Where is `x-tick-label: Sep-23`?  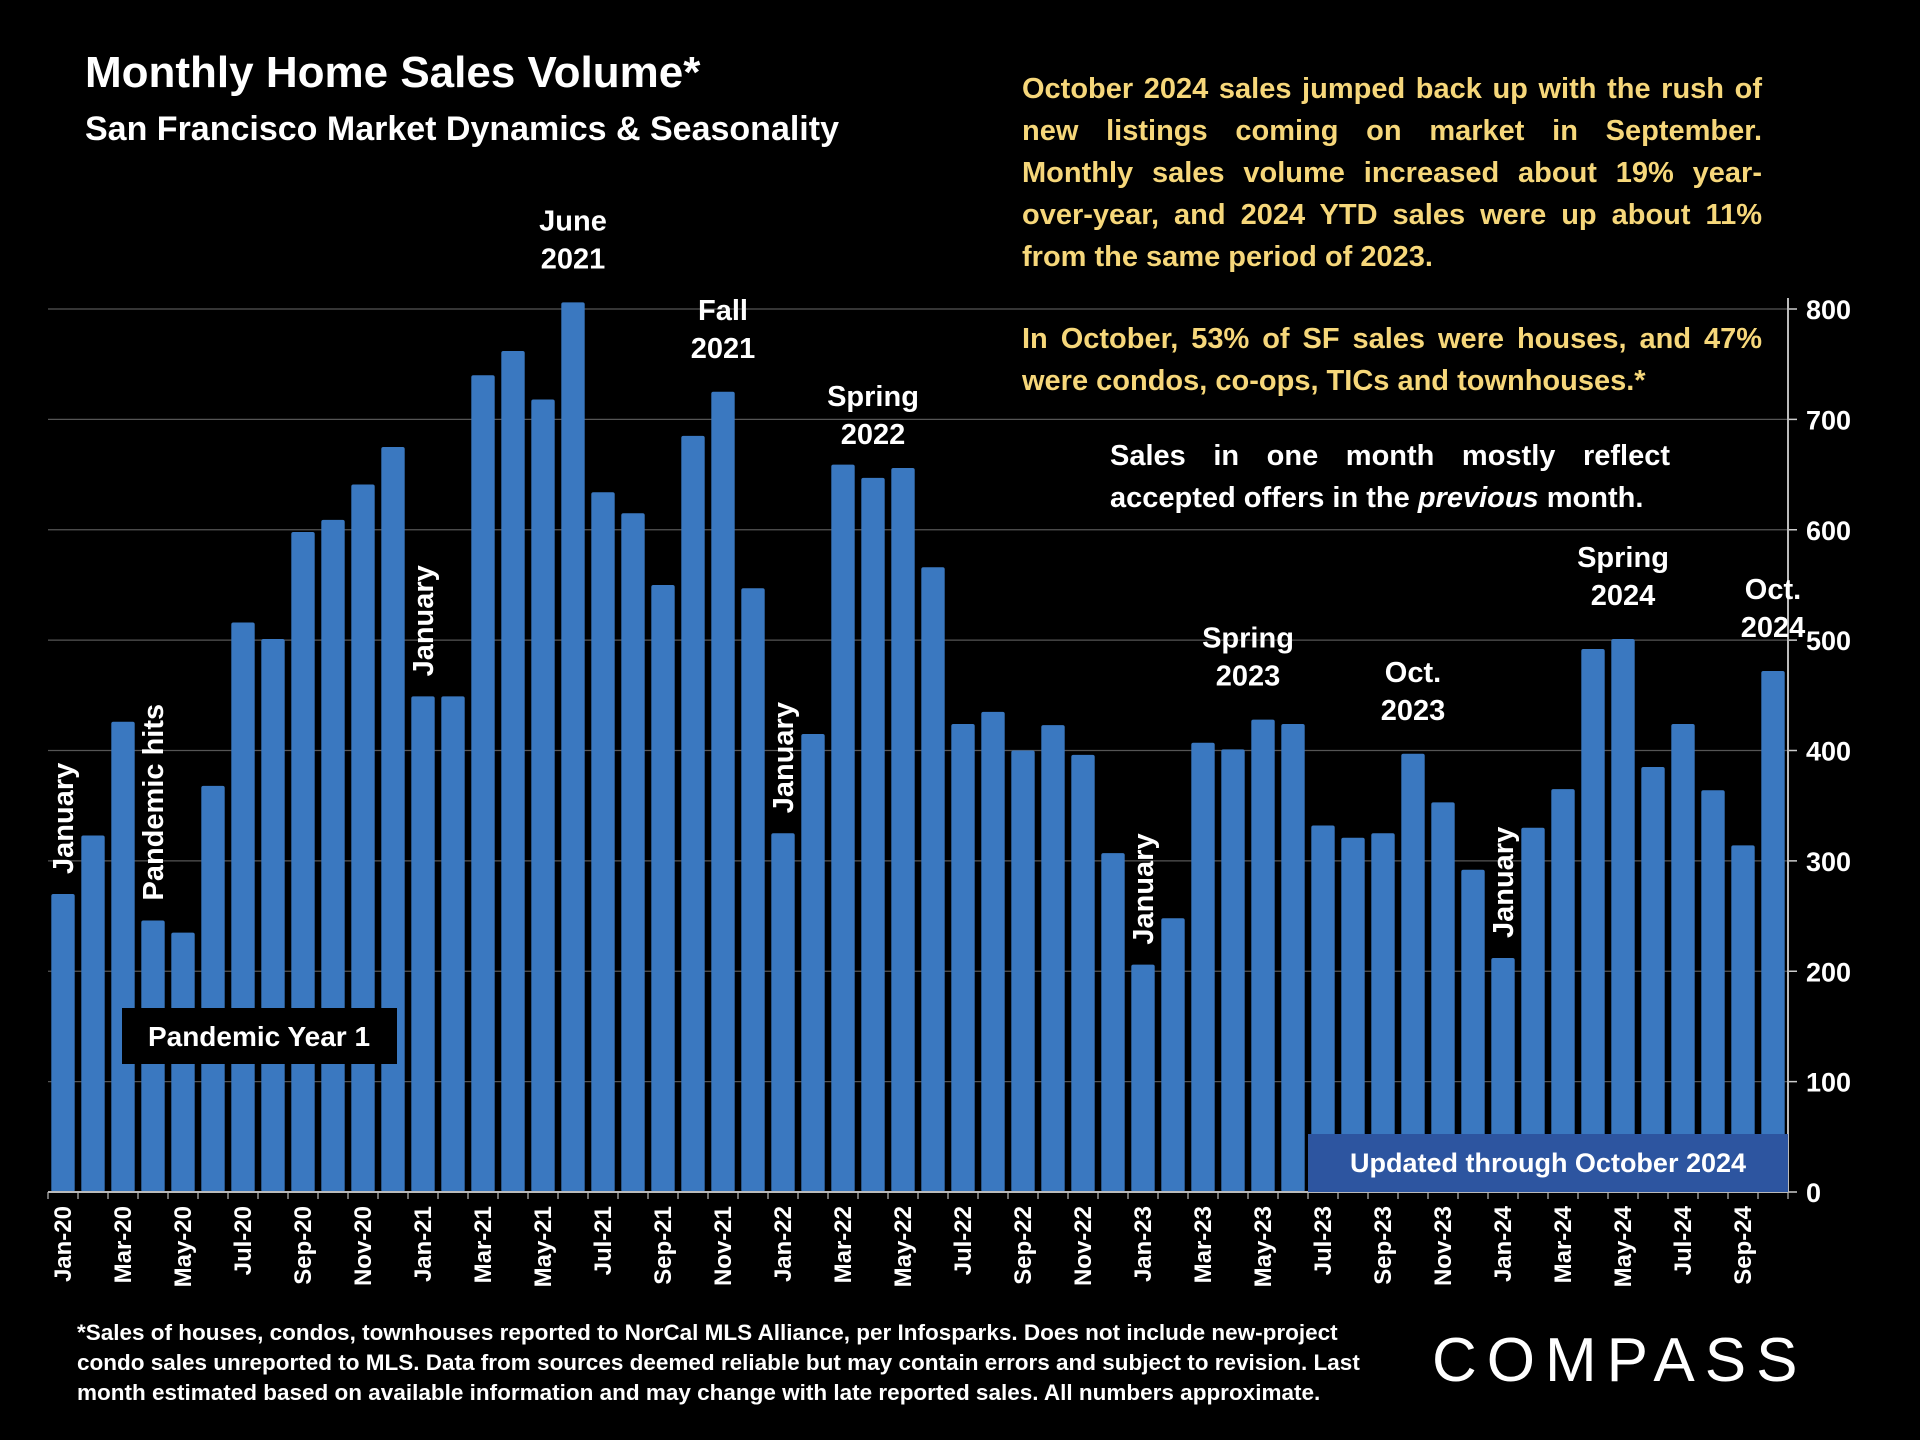
x-tick-label: Sep-23 is located at coordinates (1383, 1245).